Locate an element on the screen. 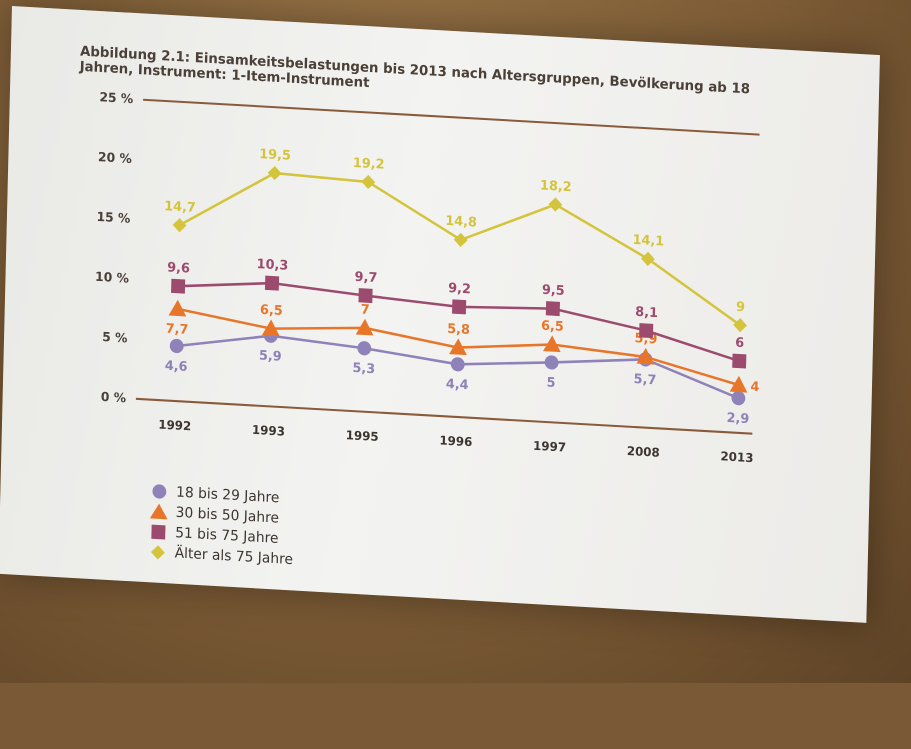  data-label: 9,7 is located at coordinates (365, 278).